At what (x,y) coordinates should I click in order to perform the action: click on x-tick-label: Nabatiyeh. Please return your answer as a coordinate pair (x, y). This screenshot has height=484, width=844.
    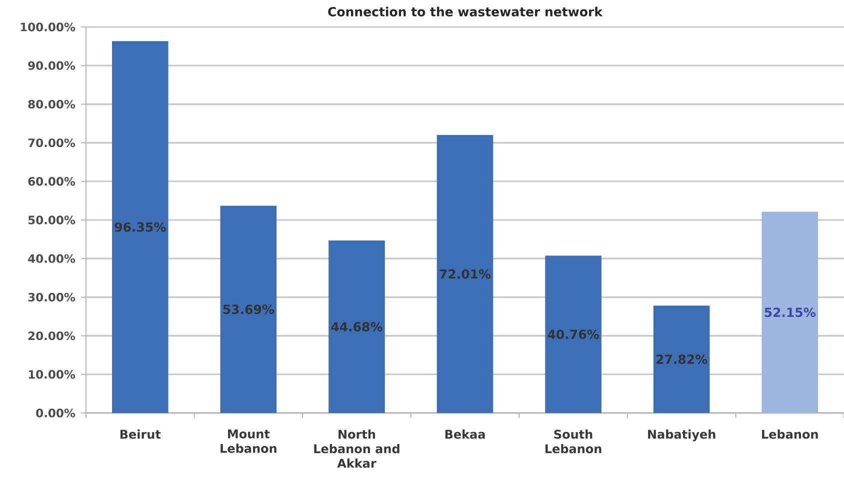
    Looking at the image, I should click on (682, 436).